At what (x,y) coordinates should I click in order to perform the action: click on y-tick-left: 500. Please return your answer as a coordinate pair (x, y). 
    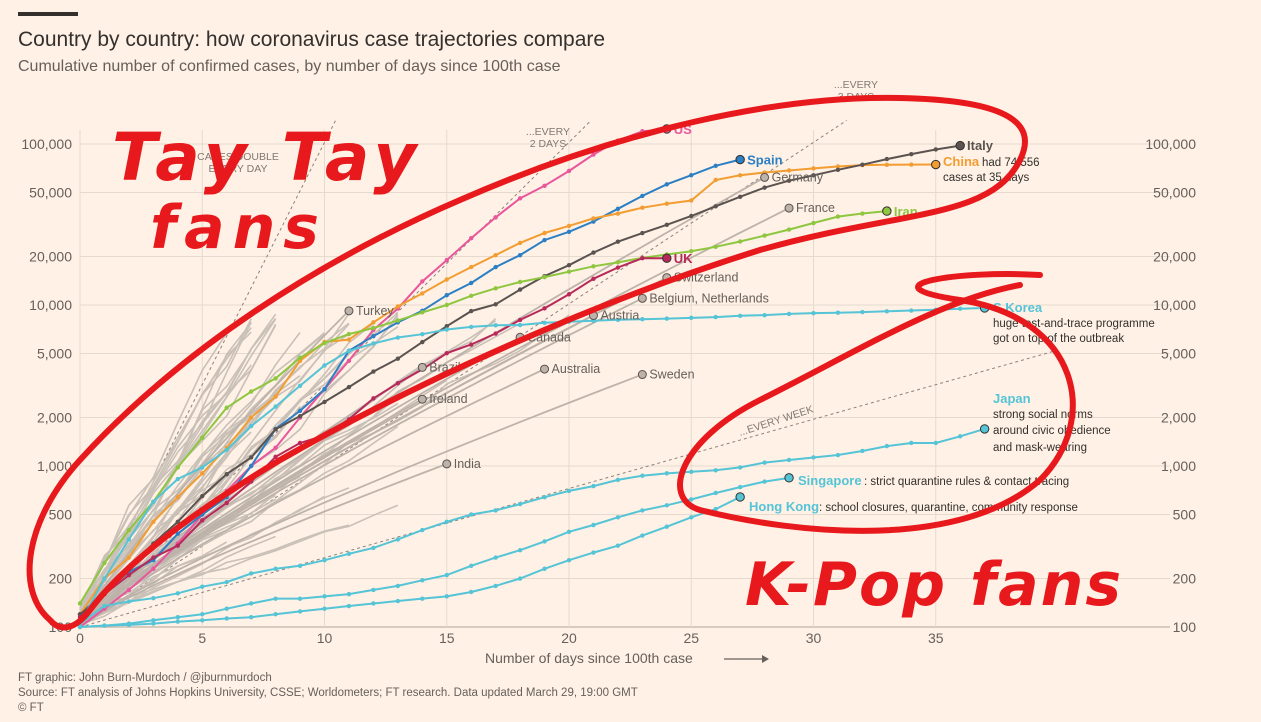
    Looking at the image, I should click on (61, 514).